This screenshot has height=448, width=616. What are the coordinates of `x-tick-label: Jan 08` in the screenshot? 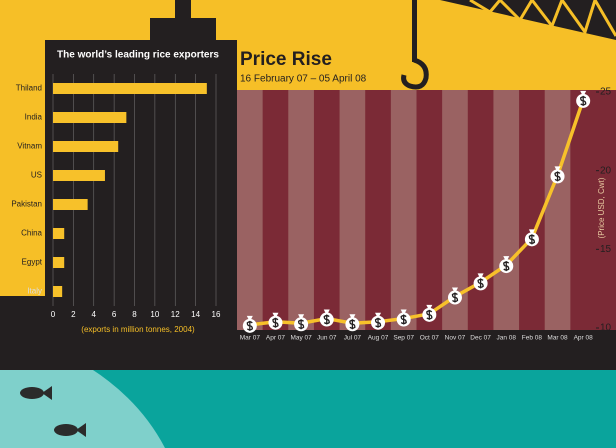 It's located at (506, 338).